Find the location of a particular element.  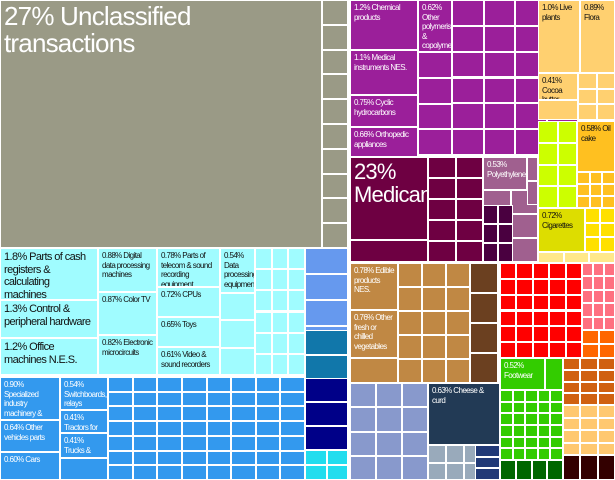

treemap-item: 0.58% Oil cake is located at coordinates (596, 146).